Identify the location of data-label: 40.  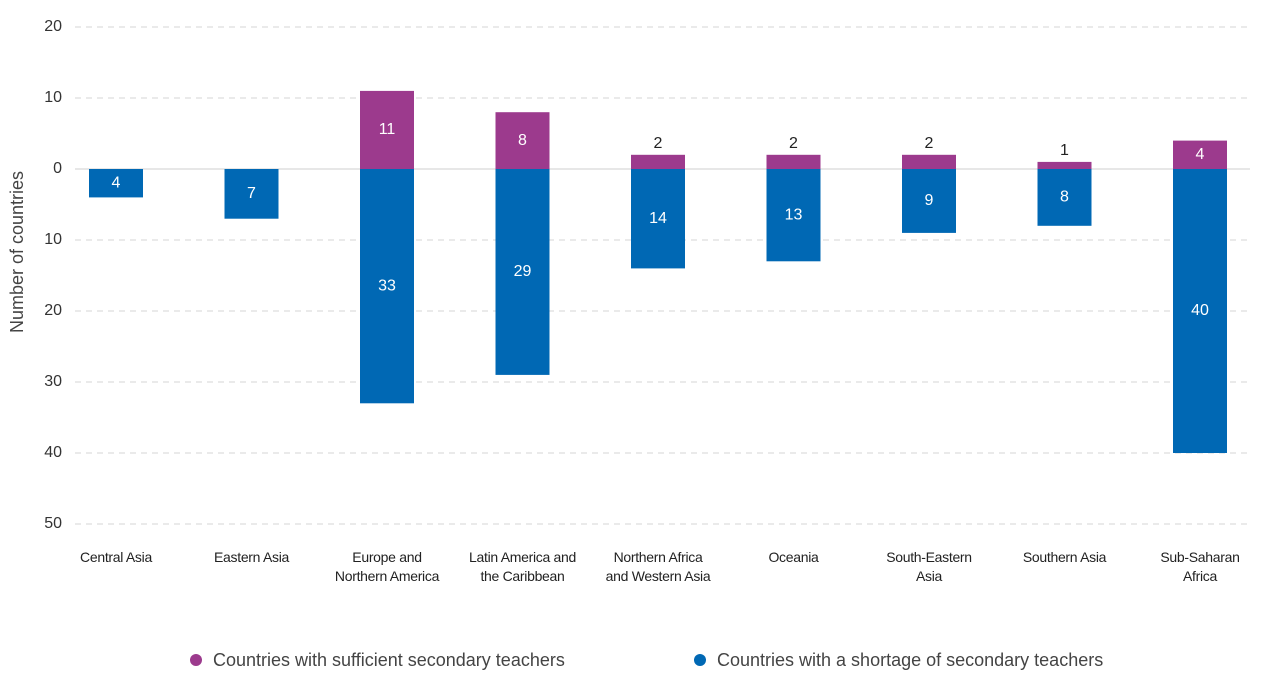
(1200, 310).